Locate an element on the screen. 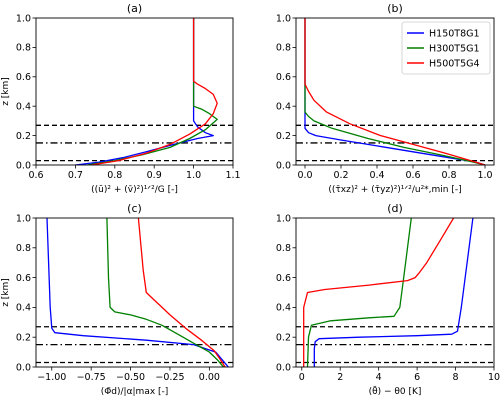 Image resolution: width=500 pixels, height=401 pixels. x-tick-label-c-2: −0.50 is located at coordinates (130, 377).